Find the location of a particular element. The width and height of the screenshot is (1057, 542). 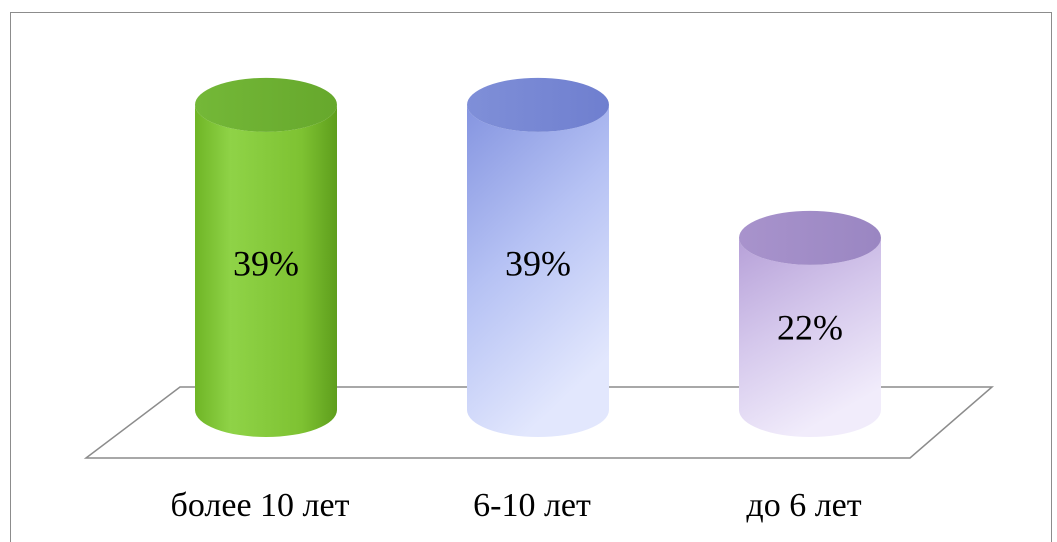

bar-до-6-лет is located at coordinates (810, 323).